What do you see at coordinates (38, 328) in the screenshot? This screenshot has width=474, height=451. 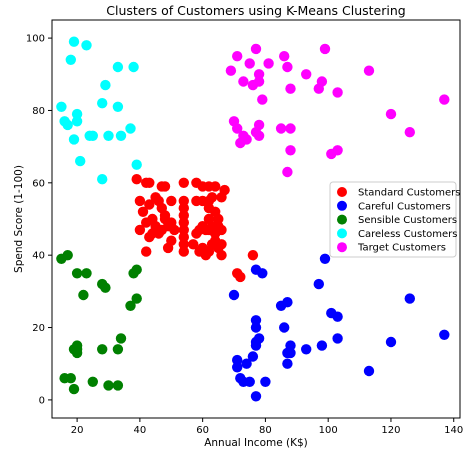 I see `y-tick-label: 20` at bounding box center [38, 328].